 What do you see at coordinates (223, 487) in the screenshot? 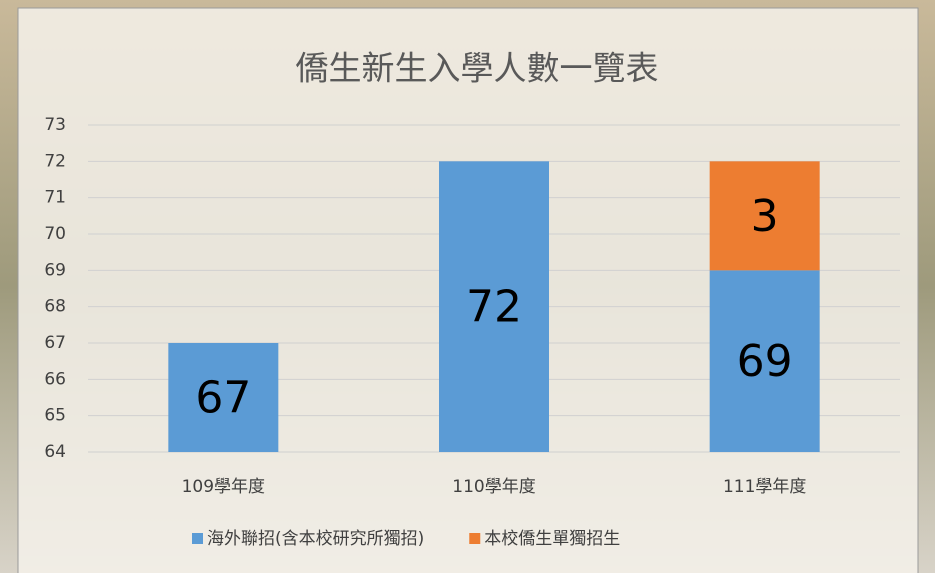
I see `x-tick-label: 109學年度` at bounding box center [223, 487].